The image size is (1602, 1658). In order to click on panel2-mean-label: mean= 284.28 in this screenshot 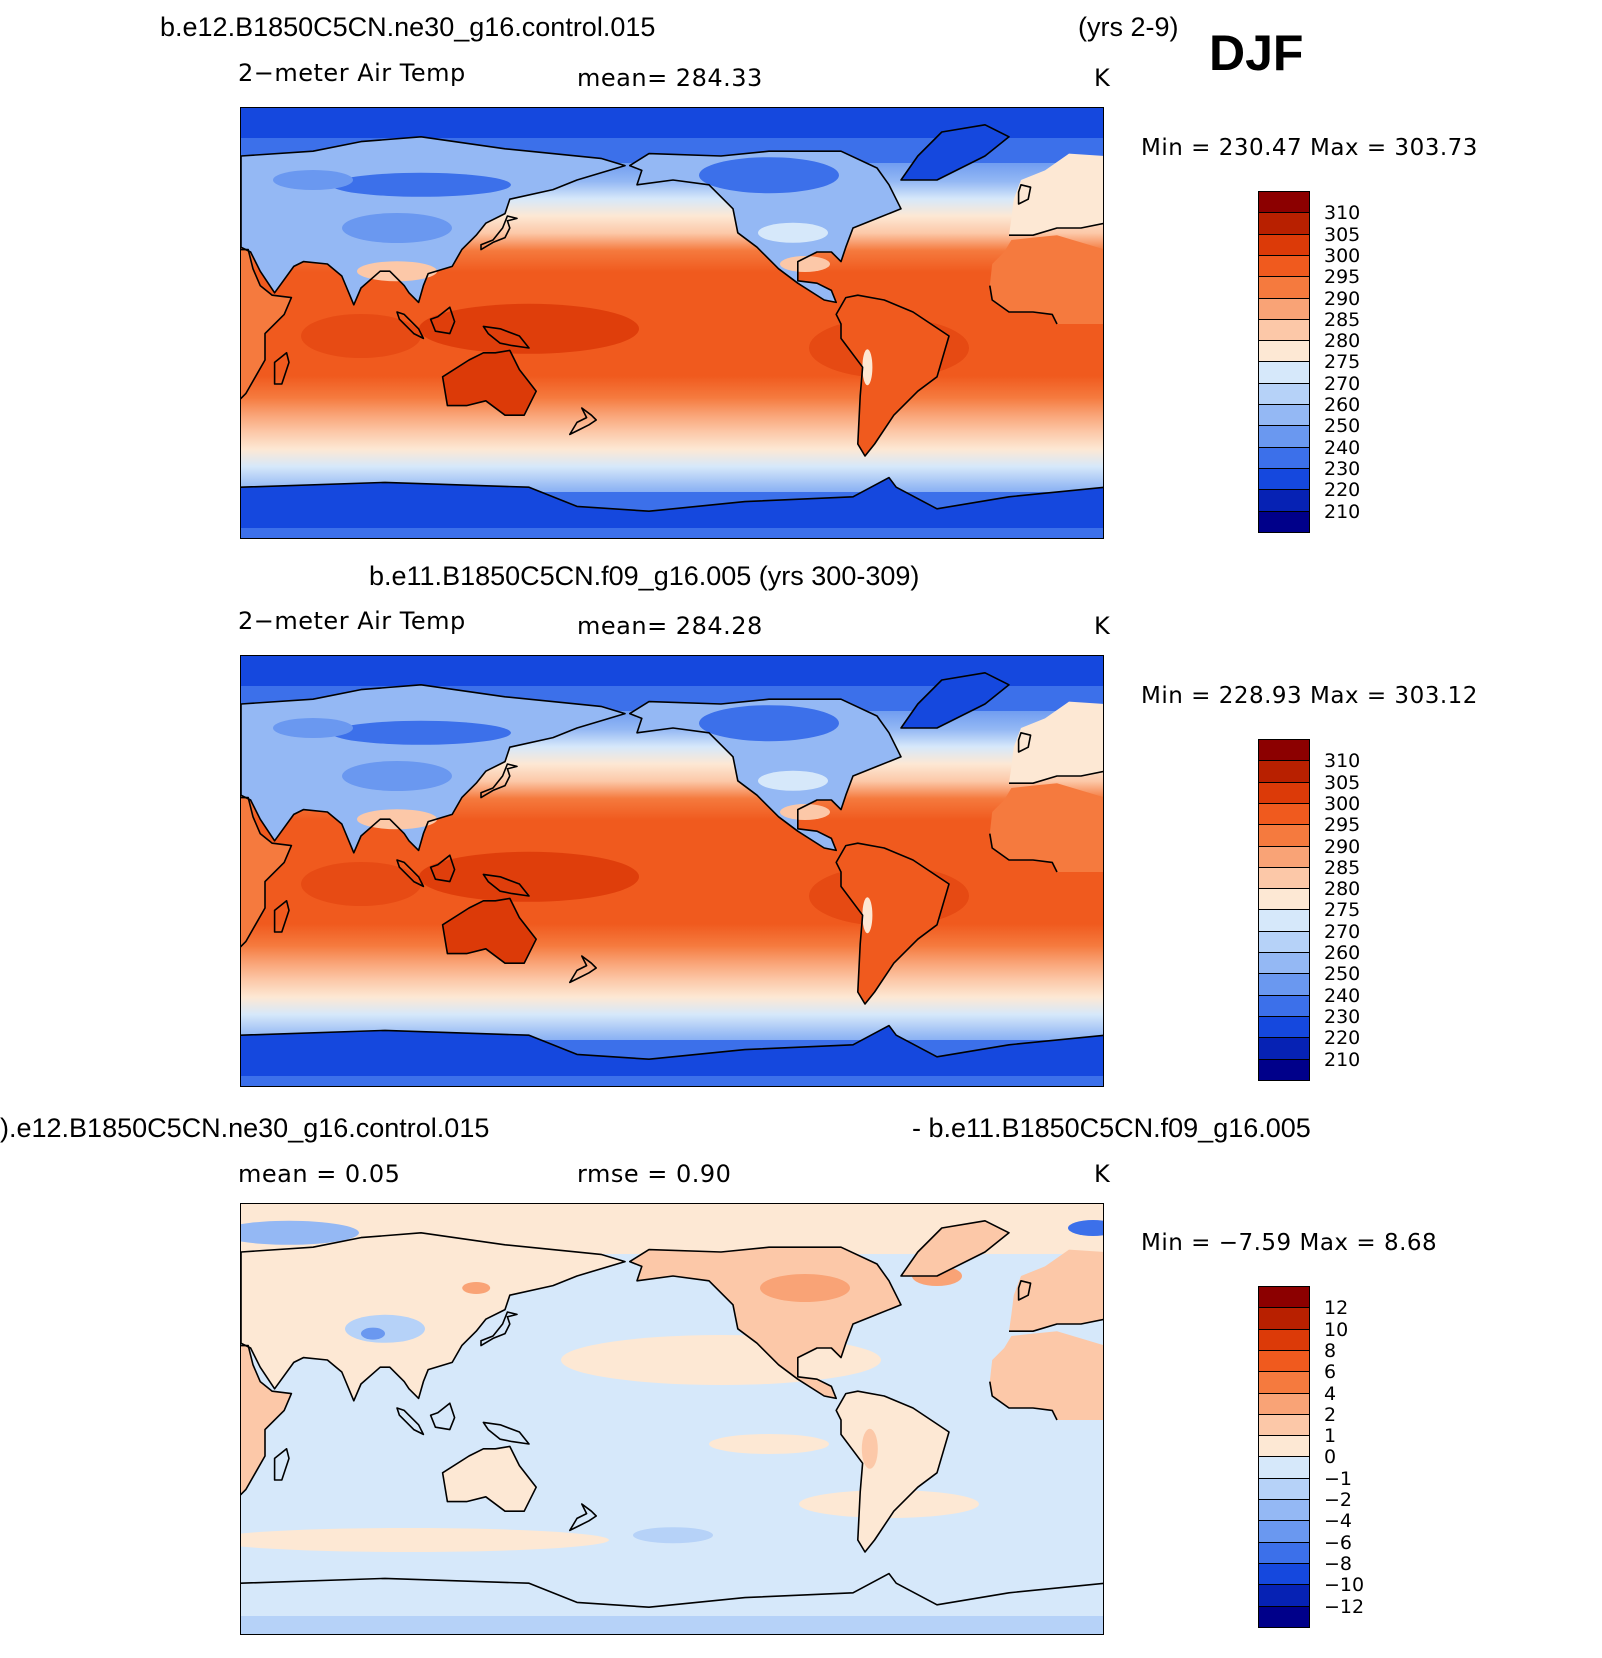, I will do `click(670, 626)`.